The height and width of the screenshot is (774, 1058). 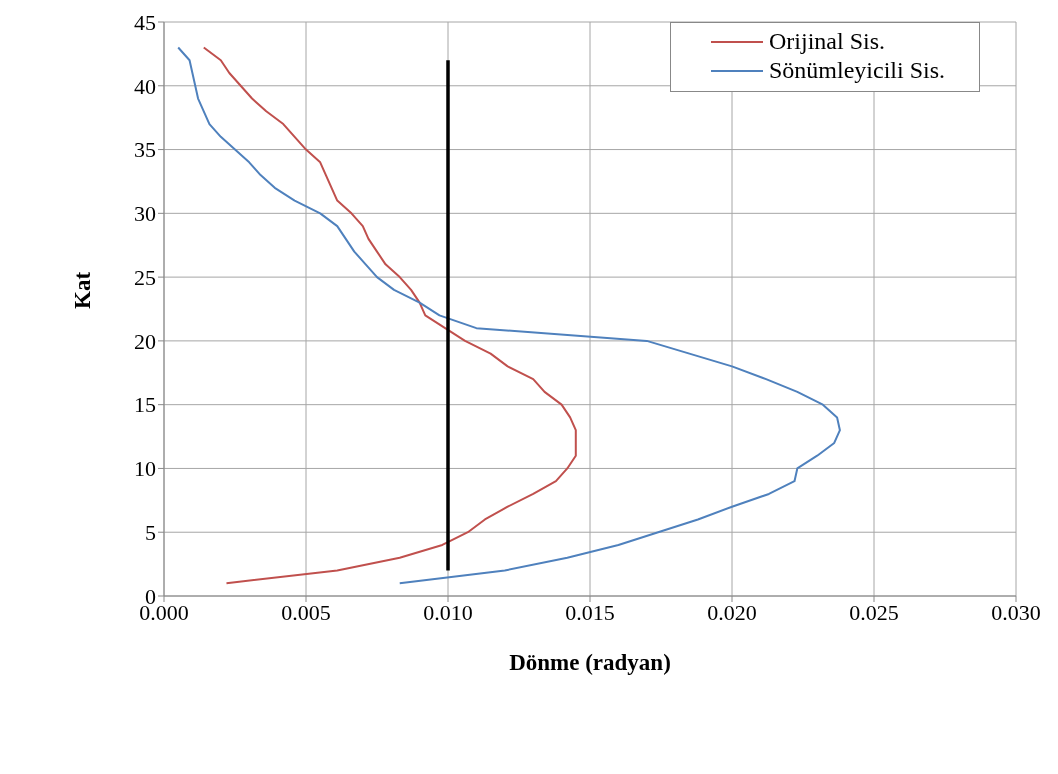 What do you see at coordinates (145, 150) in the screenshot?
I see `y-tick-label: 35` at bounding box center [145, 150].